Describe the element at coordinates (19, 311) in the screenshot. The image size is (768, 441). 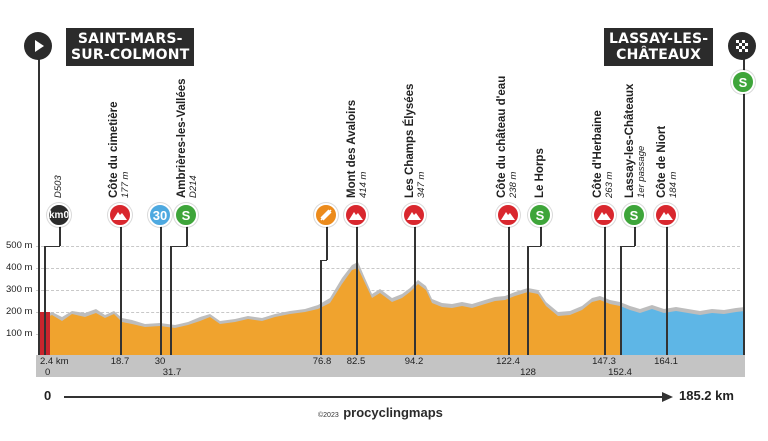
I see `elevation-label-200: 200 m` at that location.